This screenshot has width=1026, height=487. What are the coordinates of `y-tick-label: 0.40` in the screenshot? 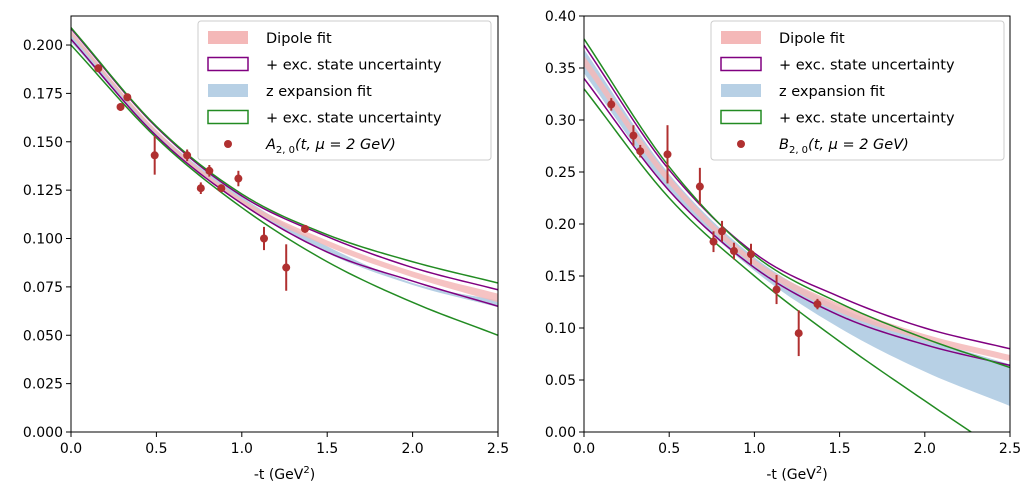 It's located at (560, 17).